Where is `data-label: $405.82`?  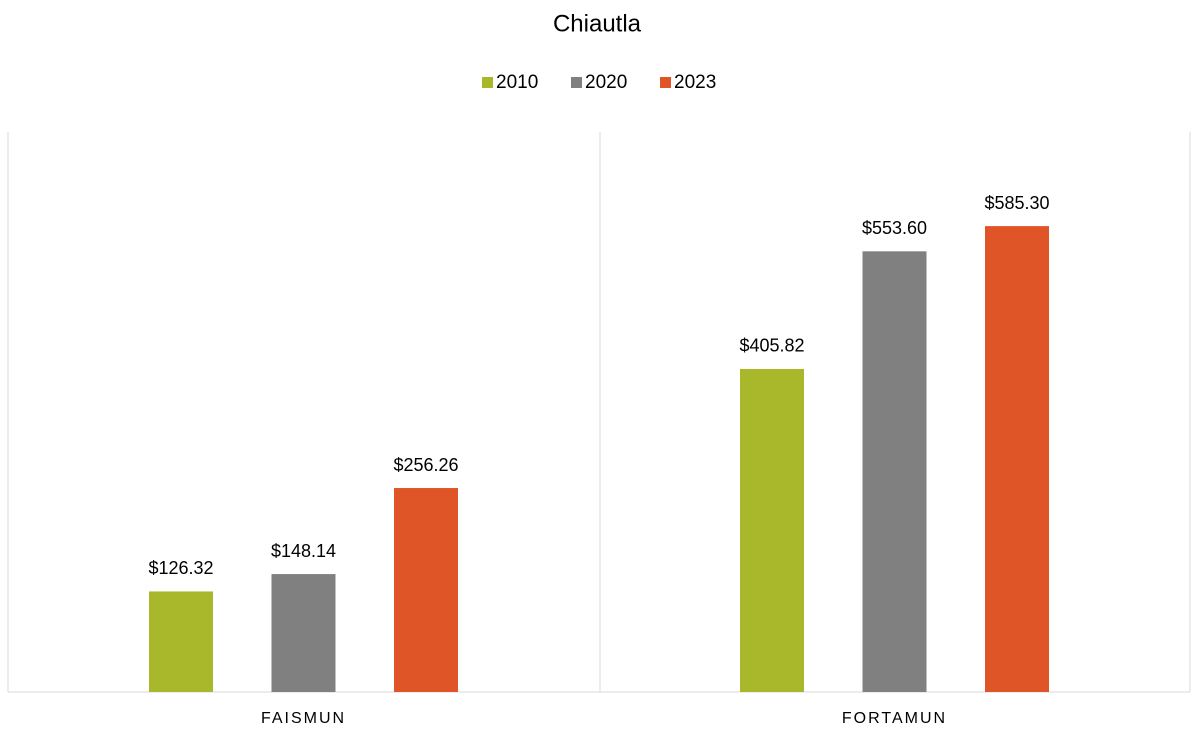
data-label: $405.82 is located at coordinates (771, 346).